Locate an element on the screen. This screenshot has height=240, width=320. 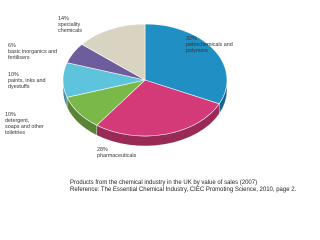
category-label: basic inorganics and fertilisers is located at coordinates (33, 55).